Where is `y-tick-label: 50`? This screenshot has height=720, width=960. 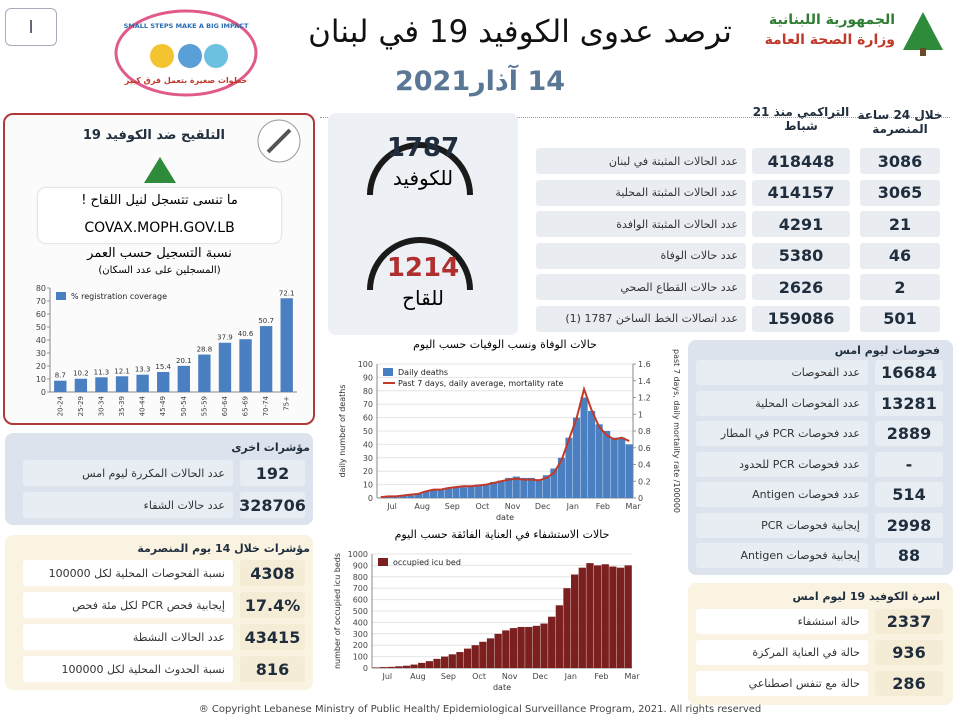 y-tick-label: 50 is located at coordinates (41, 327).